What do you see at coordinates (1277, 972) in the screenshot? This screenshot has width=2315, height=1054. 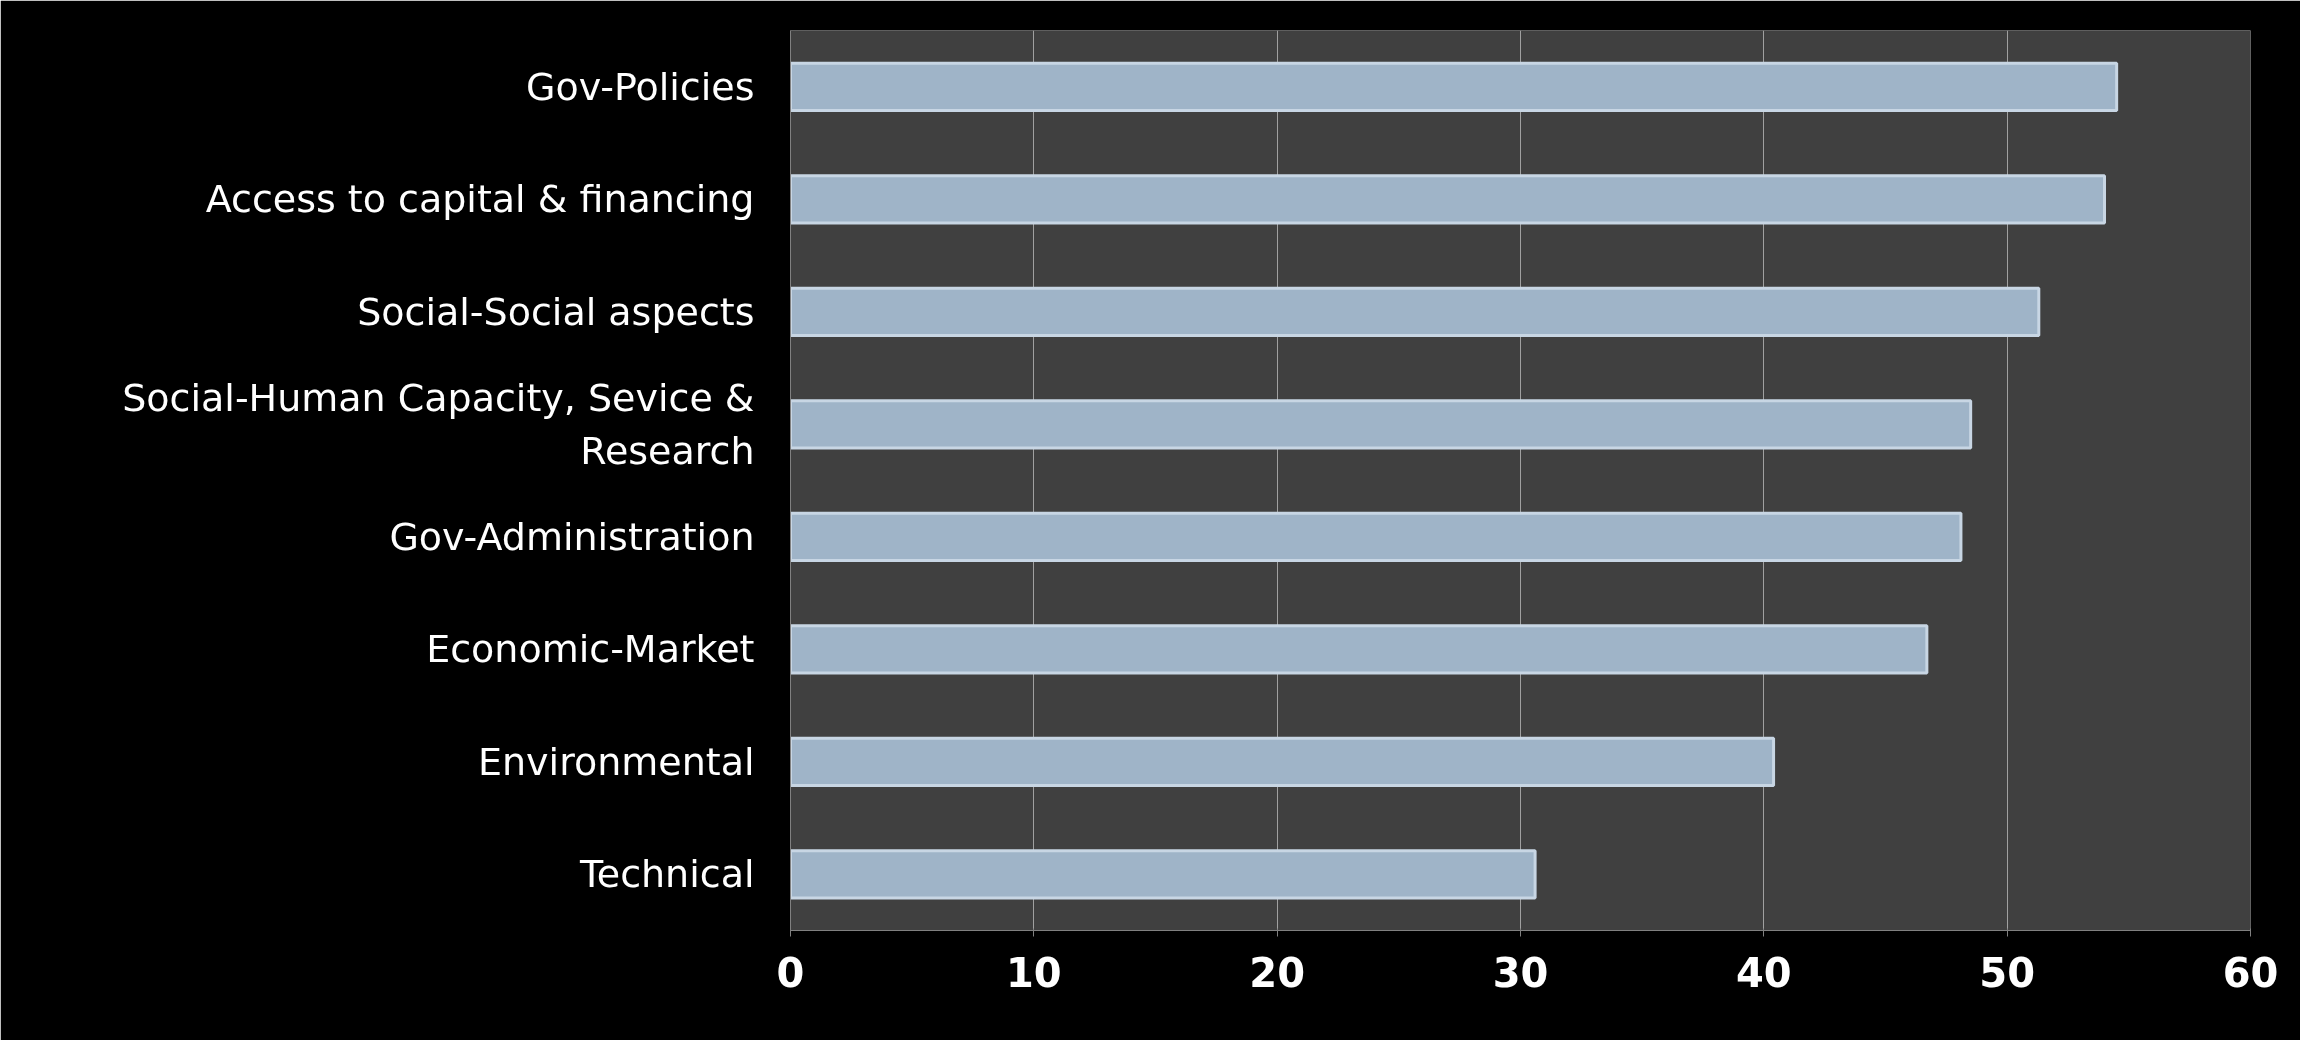 I see `x-tick-label: 20` at bounding box center [1277, 972].